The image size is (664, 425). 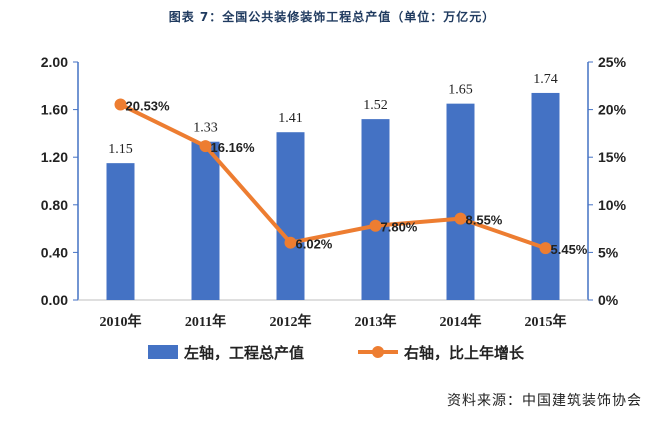 I want to click on y-left-tick-label: 0.00, so click(x=54, y=300).